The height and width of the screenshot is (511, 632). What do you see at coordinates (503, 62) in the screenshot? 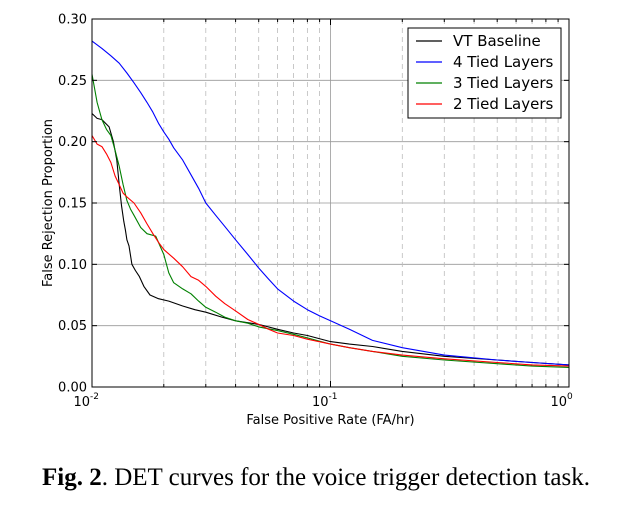
I see `legend-label: 4 Tied Layers` at bounding box center [503, 62].